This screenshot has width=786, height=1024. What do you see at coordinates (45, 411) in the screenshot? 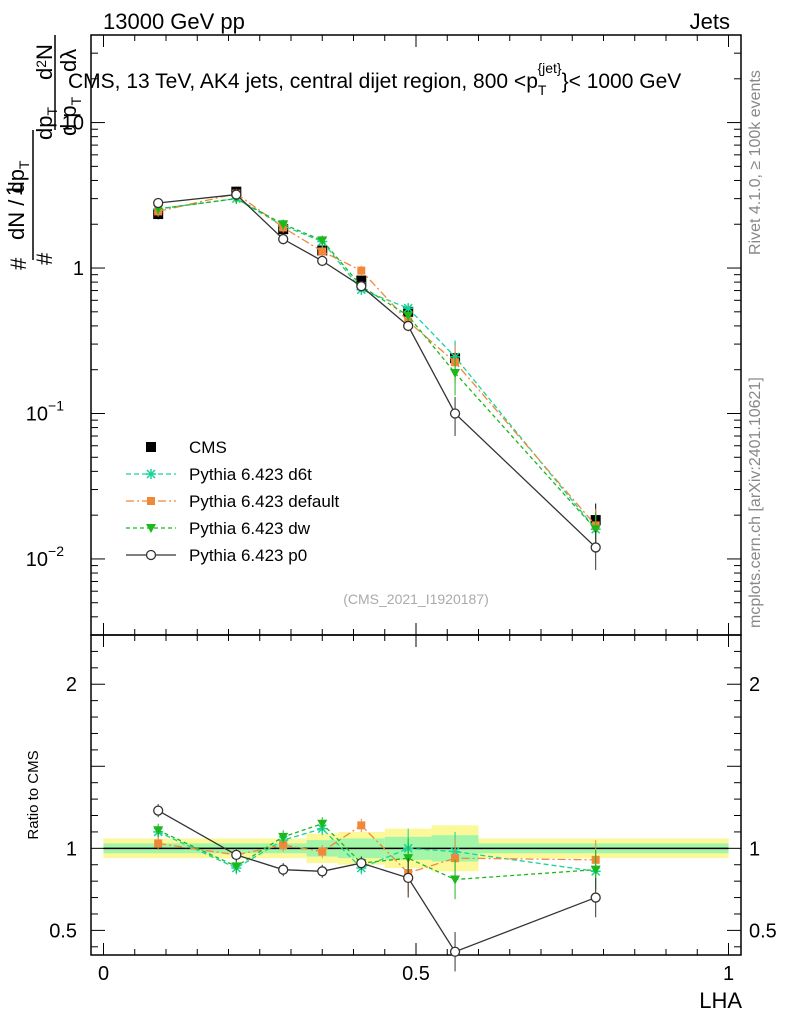
I see `main-y-tick-label: 10⁻¹` at bounding box center [45, 411].